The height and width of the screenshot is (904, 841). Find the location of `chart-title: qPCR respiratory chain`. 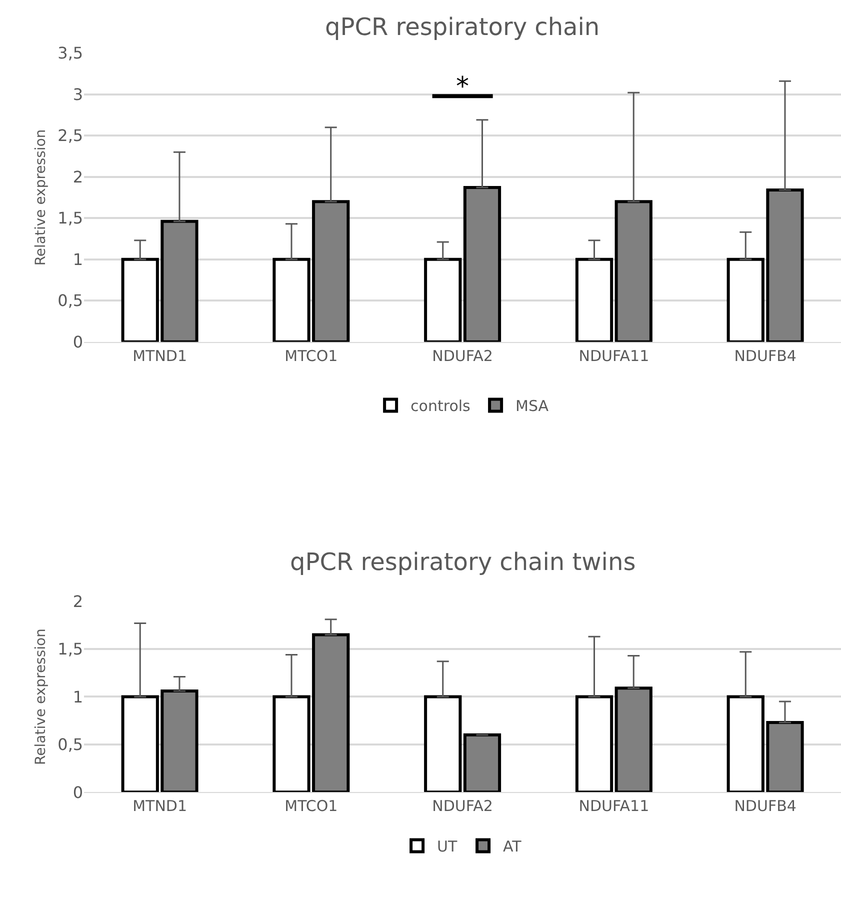

chart-title: qPCR respiratory chain is located at coordinates (462, 27).